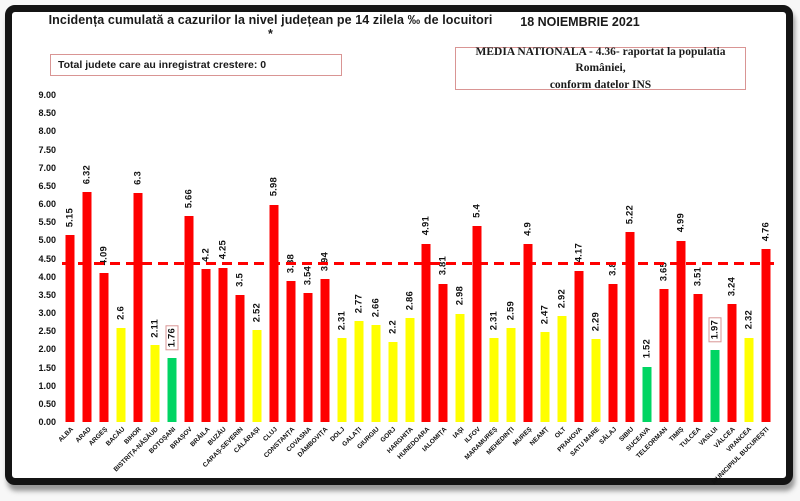 Image resolution: width=800 pixels, height=501 pixels. I want to click on bar-value-label: 4.25, so click(223, 252).